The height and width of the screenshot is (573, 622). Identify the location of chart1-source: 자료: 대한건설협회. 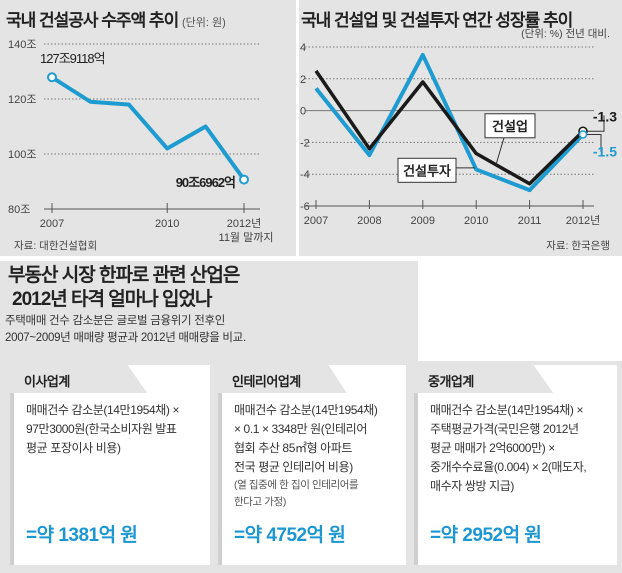
(56, 246).